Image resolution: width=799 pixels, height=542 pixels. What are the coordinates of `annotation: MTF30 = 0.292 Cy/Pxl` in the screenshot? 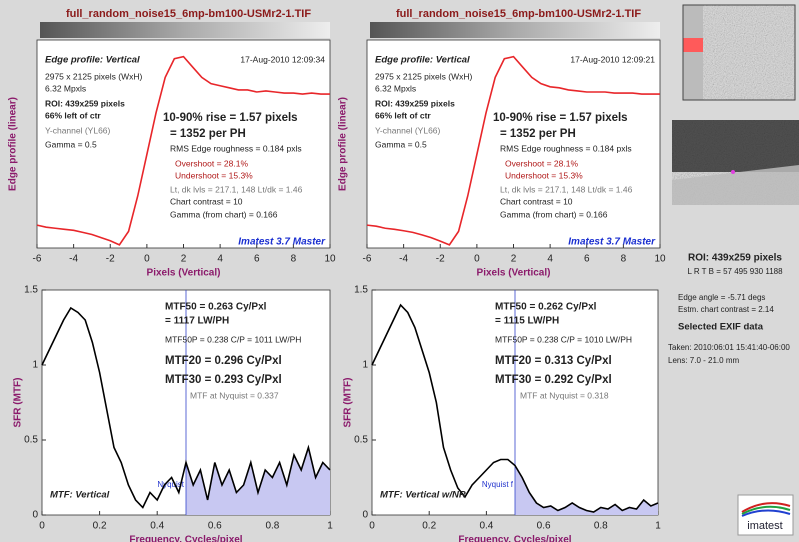 It's located at (553, 380).